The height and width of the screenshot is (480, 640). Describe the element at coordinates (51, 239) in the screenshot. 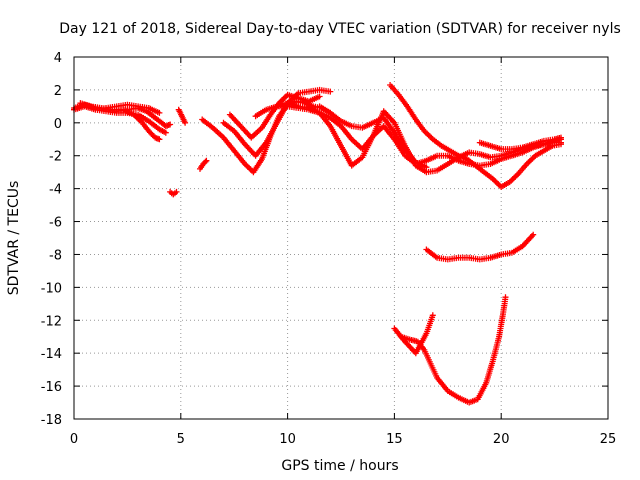

I see `y-tick-labels: -18 -16 -14 -12 -10 -8 -6 -4 -2 0 2 4` at that location.